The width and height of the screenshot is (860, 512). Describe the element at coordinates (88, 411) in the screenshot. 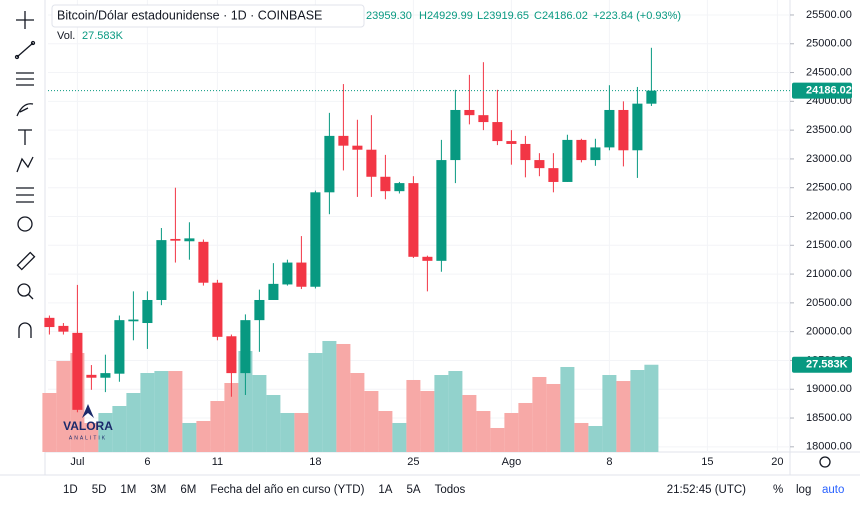

I see `logo-mark` at that location.